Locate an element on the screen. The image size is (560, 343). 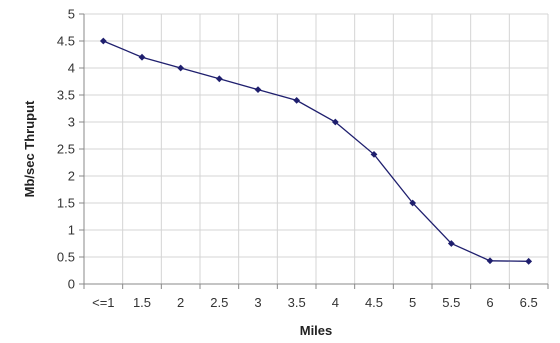
y-axis-title: Mb/sec Thruput is located at coordinates (29, 148).